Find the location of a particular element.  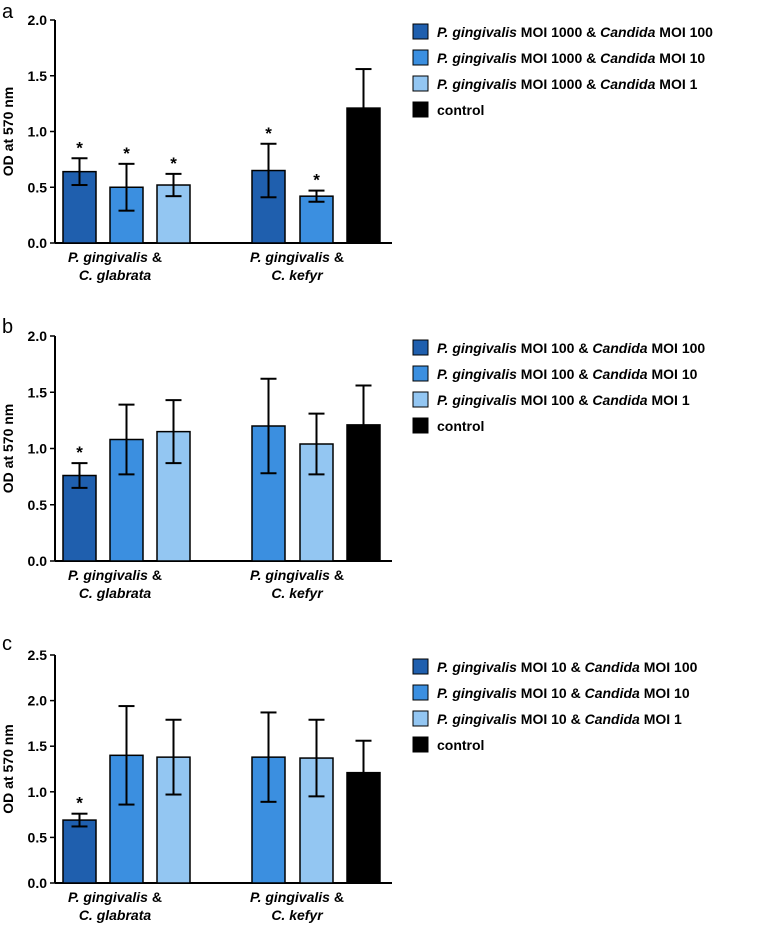

legend-entry: P. gingivalis MOI 1000 & Candida MOI 10 is located at coordinates (571, 58).